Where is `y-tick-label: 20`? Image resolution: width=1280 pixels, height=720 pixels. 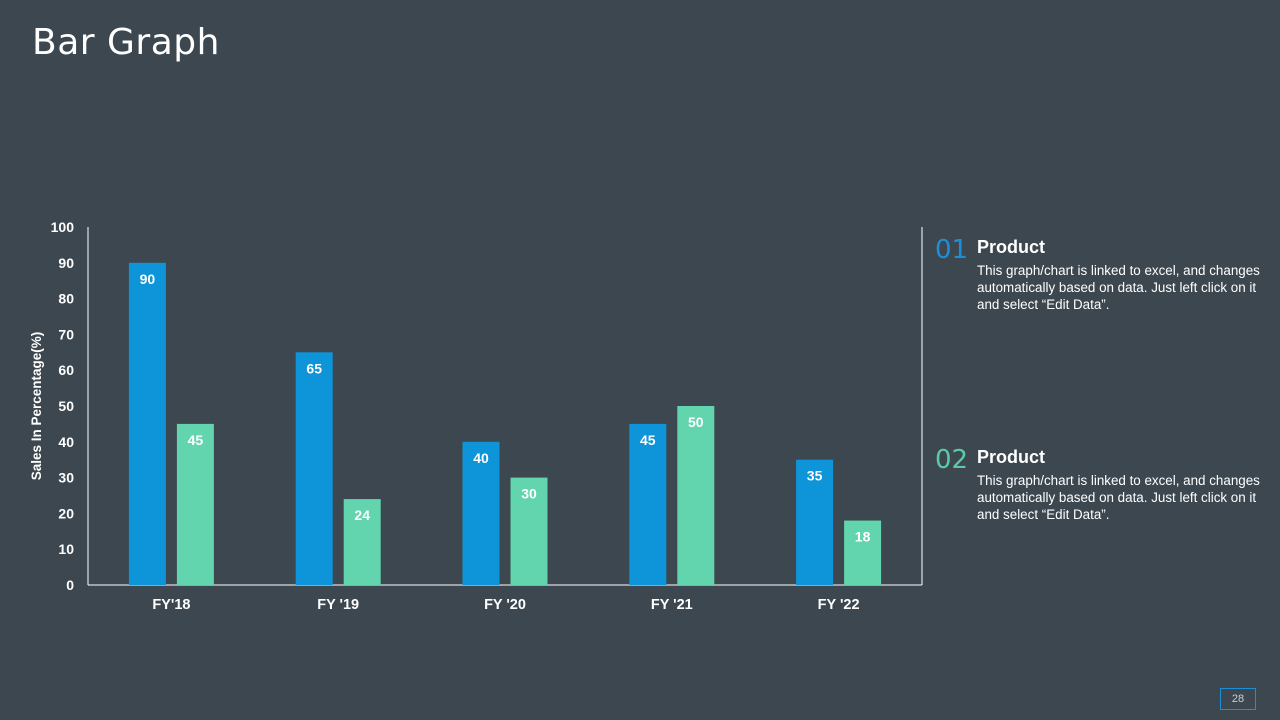
y-tick-label: 20 is located at coordinates (66, 513).